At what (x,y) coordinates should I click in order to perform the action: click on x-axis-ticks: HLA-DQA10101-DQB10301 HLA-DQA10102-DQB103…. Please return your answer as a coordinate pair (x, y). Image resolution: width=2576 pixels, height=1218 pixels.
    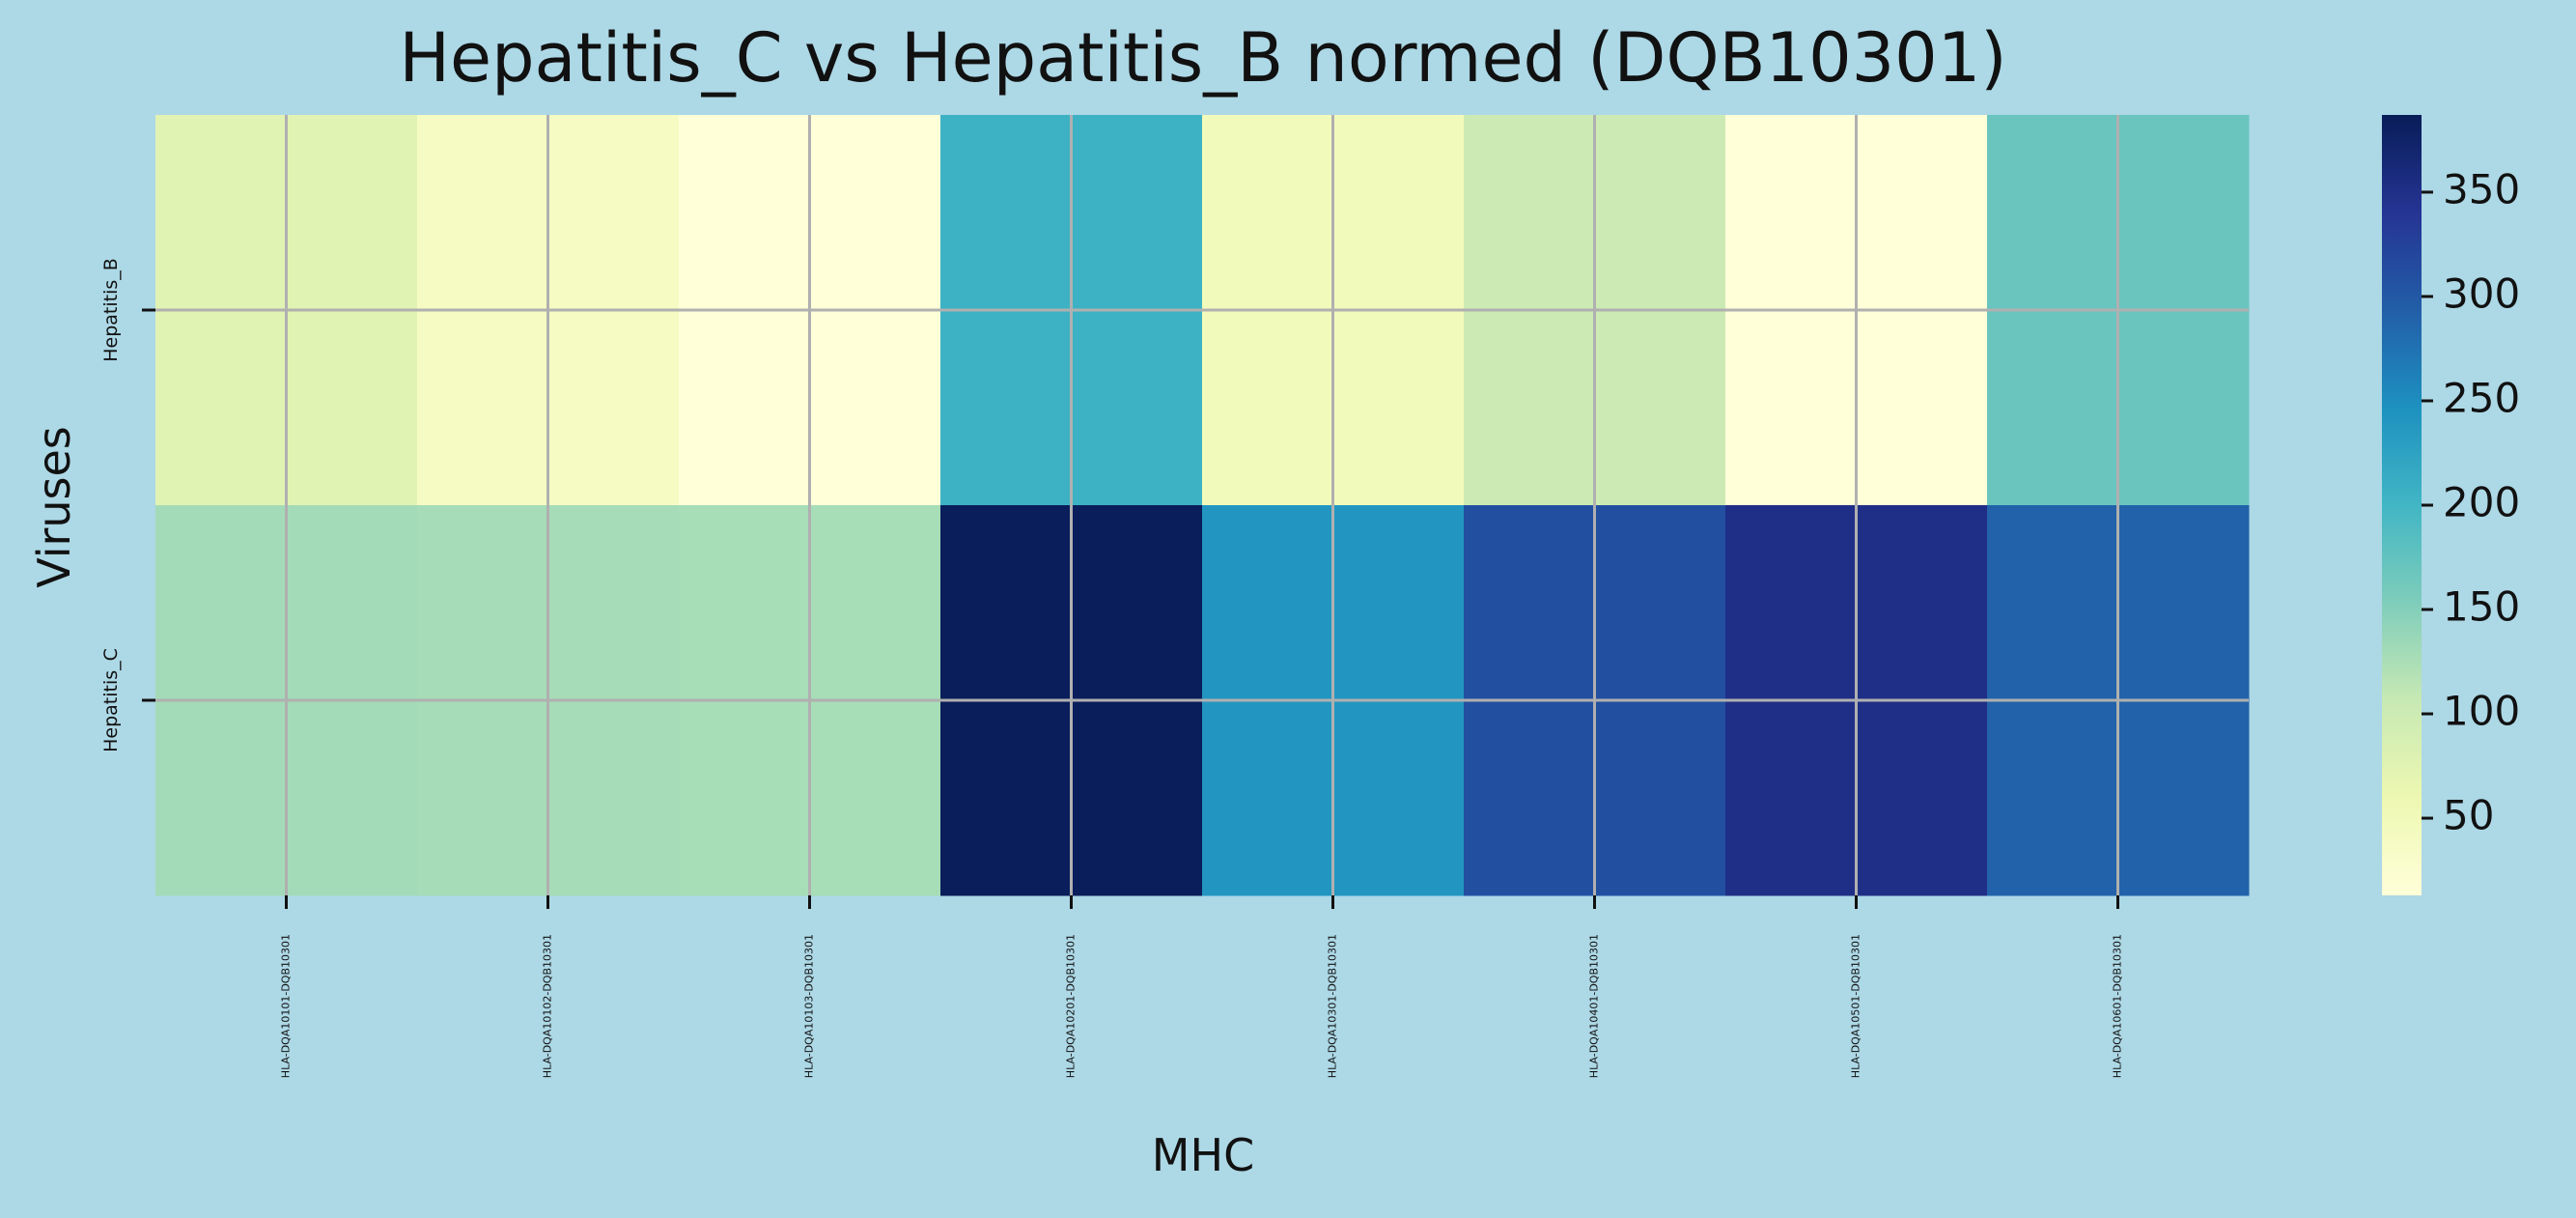
    Looking at the image, I should click on (1202, 987).